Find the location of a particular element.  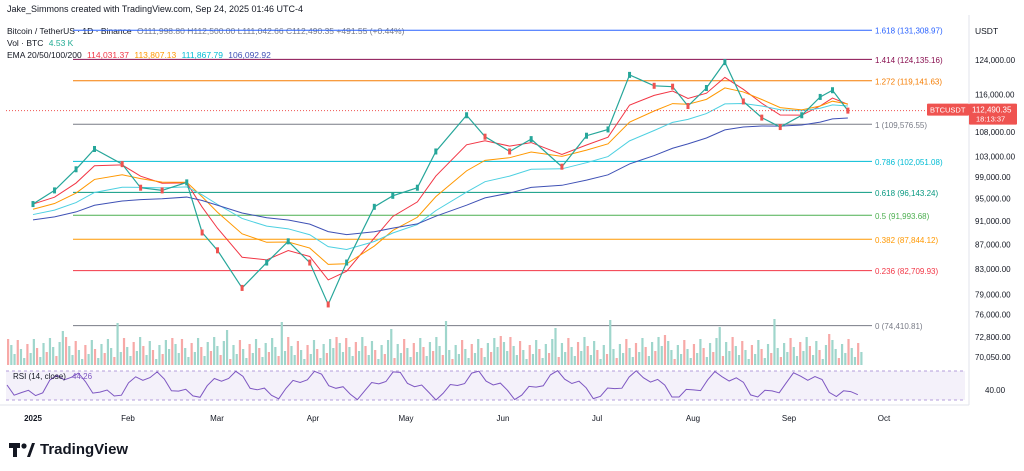

fib-label-2: 1.272 (119,141.63) is located at coordinates (908, 81).